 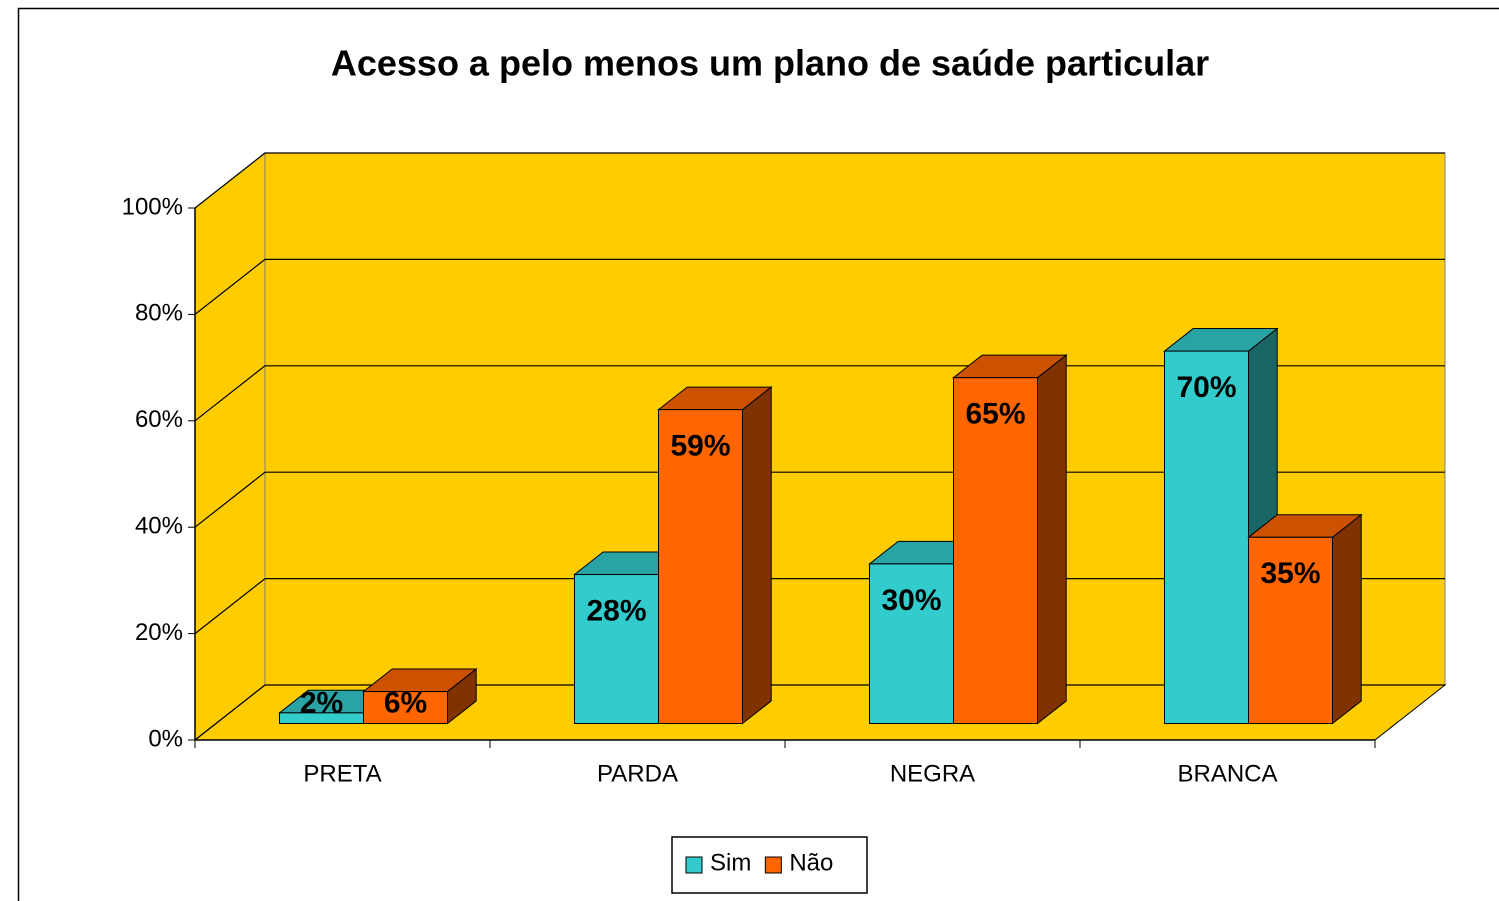 I want to click on x-tick-label: PRETA, so click(x=342, y=773).